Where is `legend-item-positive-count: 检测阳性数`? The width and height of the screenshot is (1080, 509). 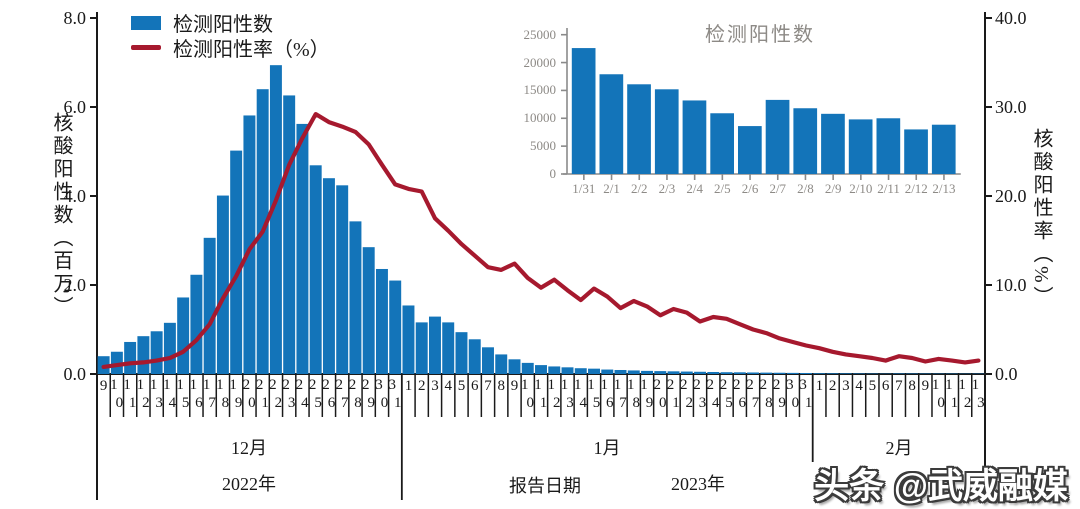
legend-item-positive-count: 检测阳性数 is located at coordinates (202, 22).